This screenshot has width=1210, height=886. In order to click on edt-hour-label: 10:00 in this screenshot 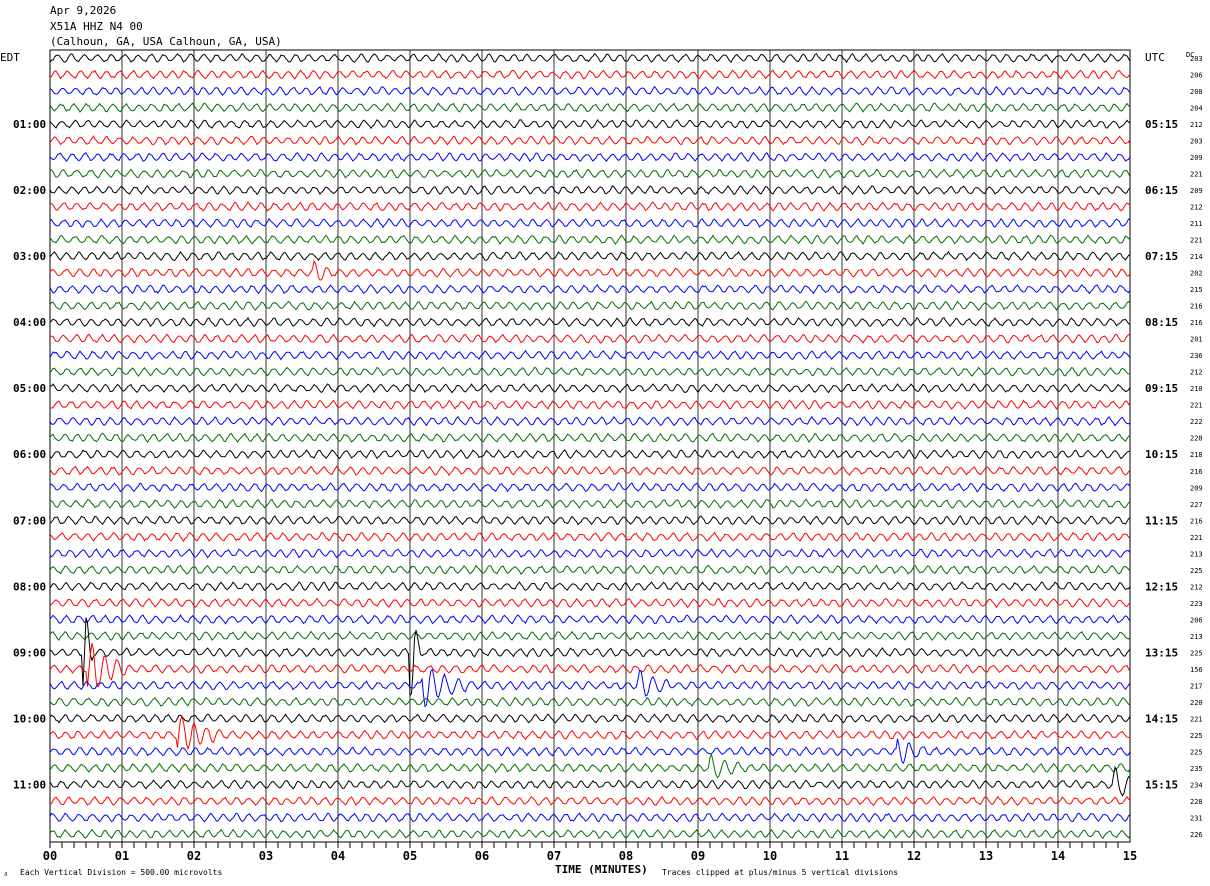, I will do `click(29, 718)`.